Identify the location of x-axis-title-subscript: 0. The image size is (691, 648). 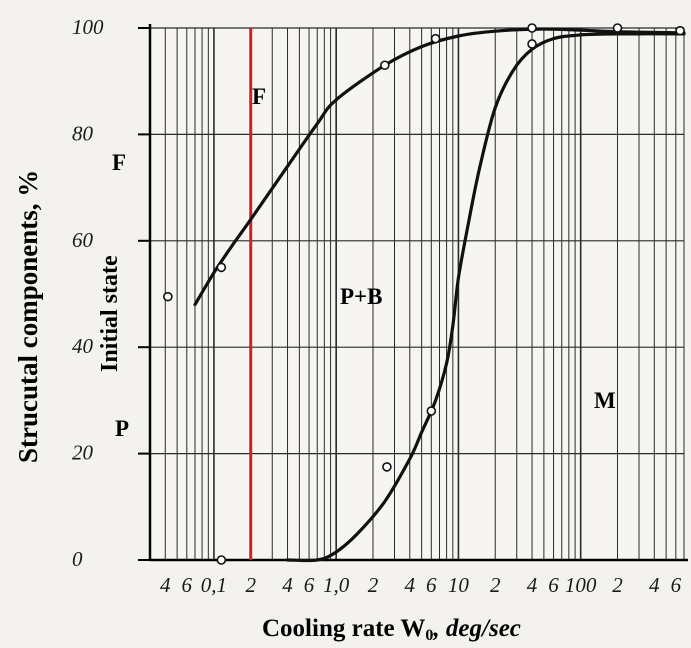
(429, 635).